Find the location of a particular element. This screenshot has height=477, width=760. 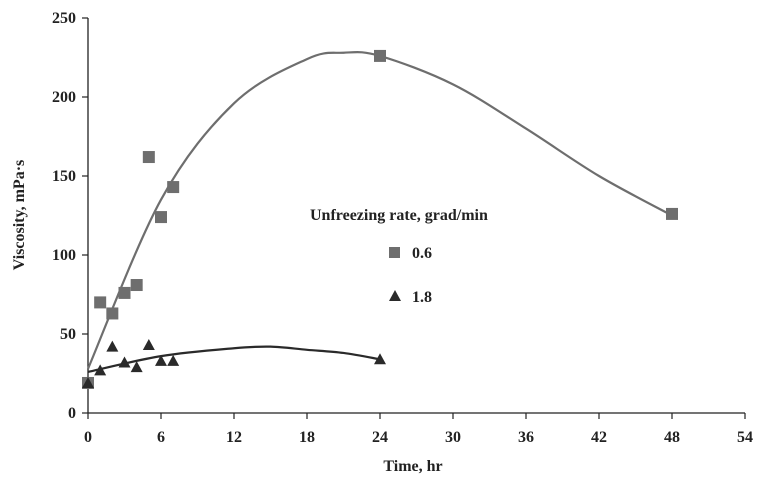

x-tick-label: 6 is located at coordinates (161, 437).